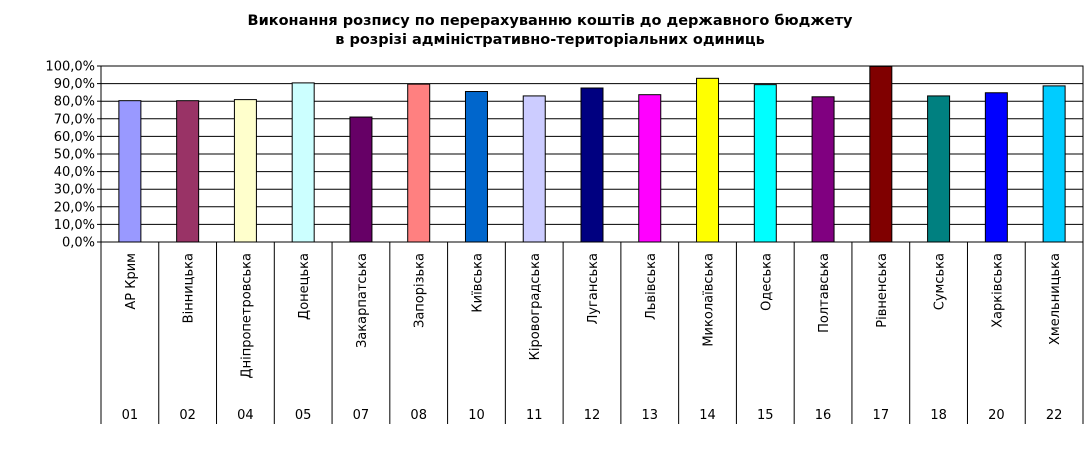 This screenshot has width=1086, height=460. Describe the element at coordinates (824, 293) in the screenshot. I see `category-name-label: Полтавська` at that location.